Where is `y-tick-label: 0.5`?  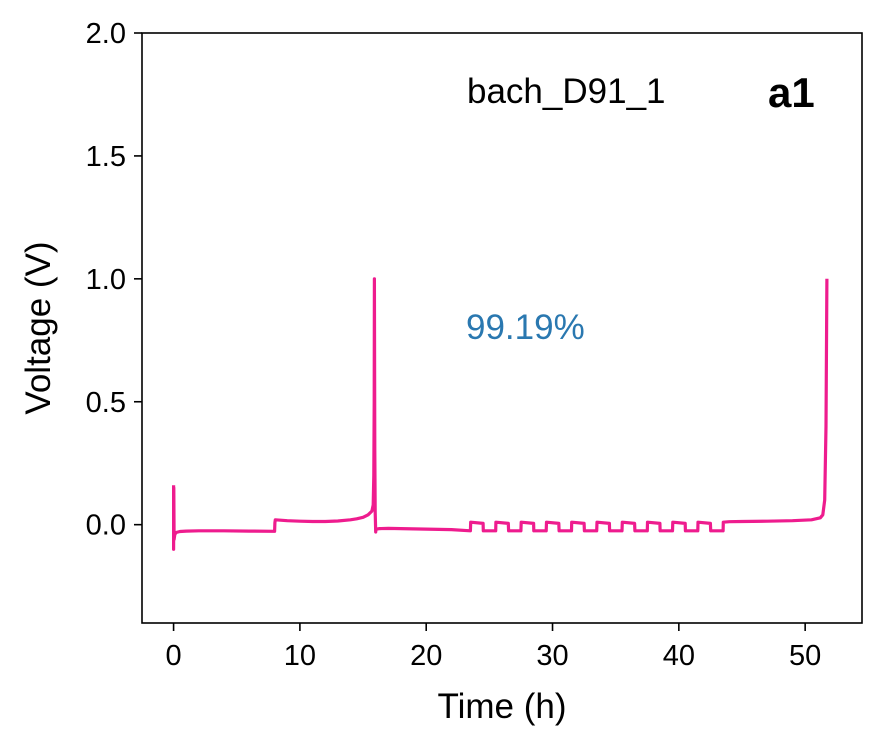
y-tick-label: 0.5 is located at coordinates (106, 403).